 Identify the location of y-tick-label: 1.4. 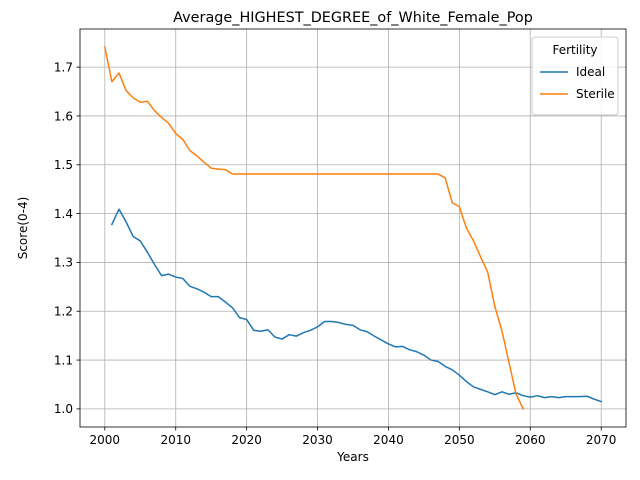
(63, 214).